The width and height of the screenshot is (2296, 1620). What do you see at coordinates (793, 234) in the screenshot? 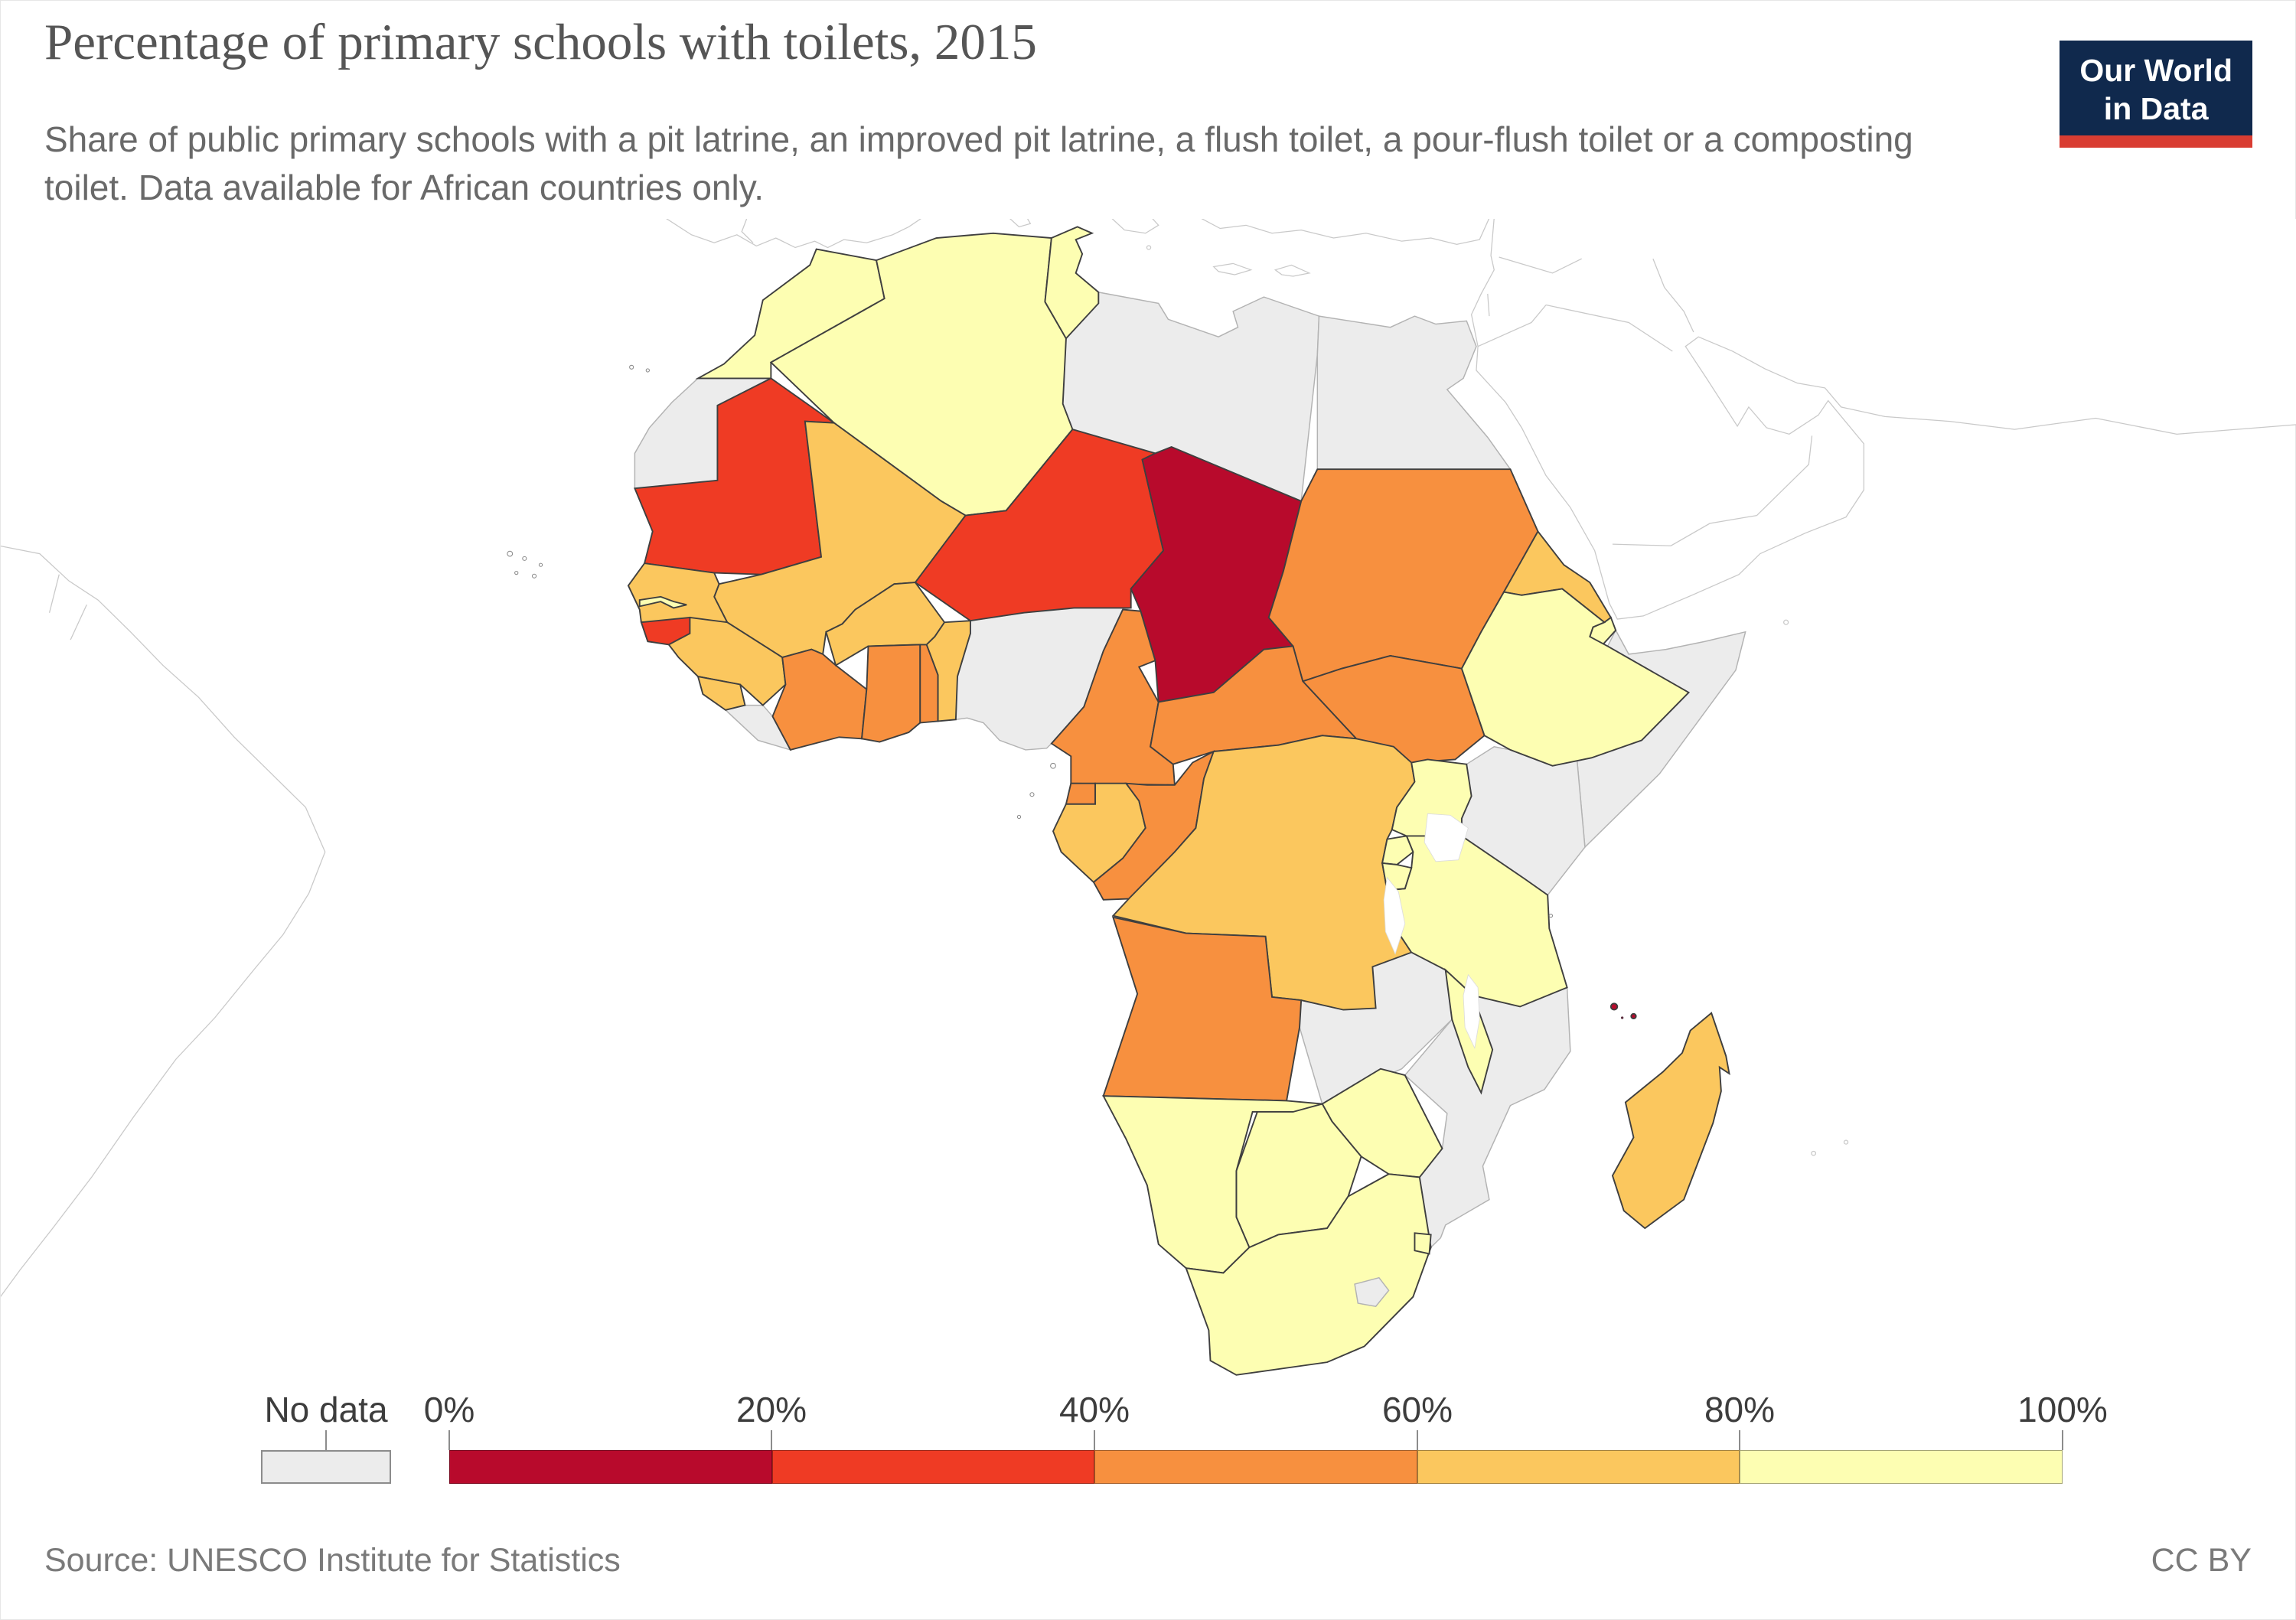
I see `background-iberia` at bounding box center [793, 234].